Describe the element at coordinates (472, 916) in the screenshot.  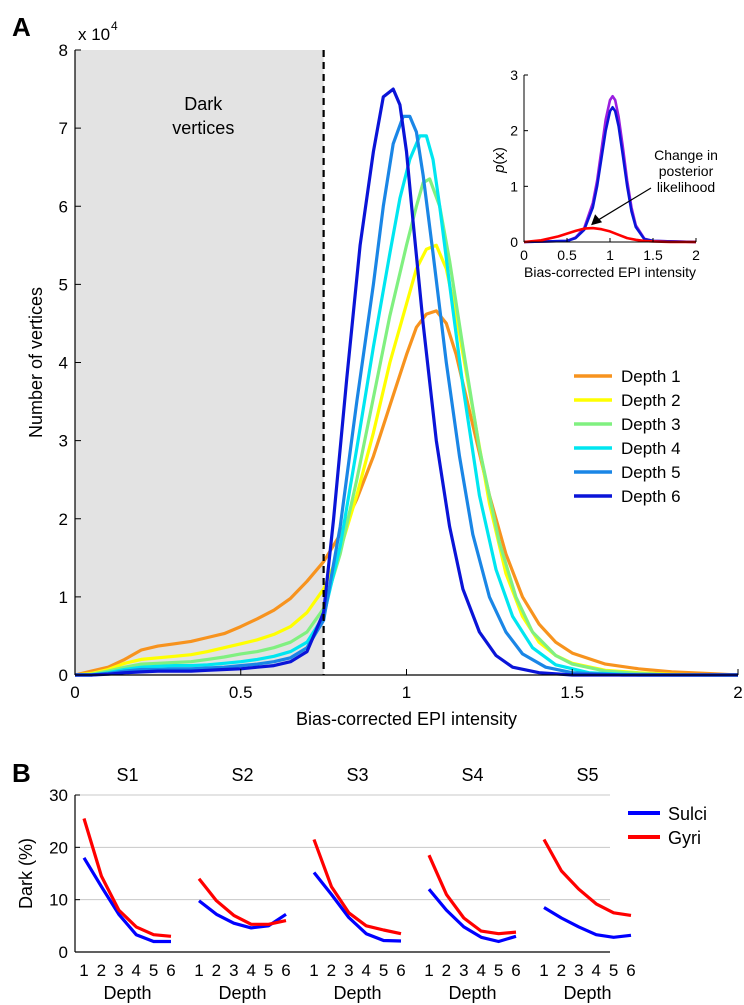
I see `sulci-line-S4` at that location.